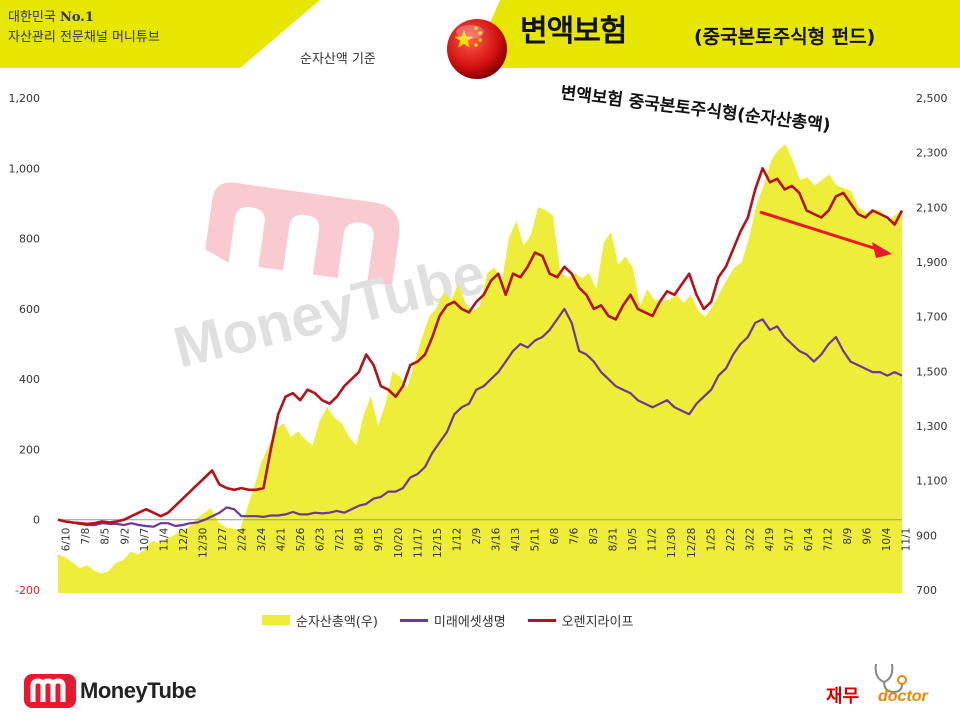 The height and width of the screenshot is (720, 960). I want to click on trend-arrow-head, so click(882, 250).